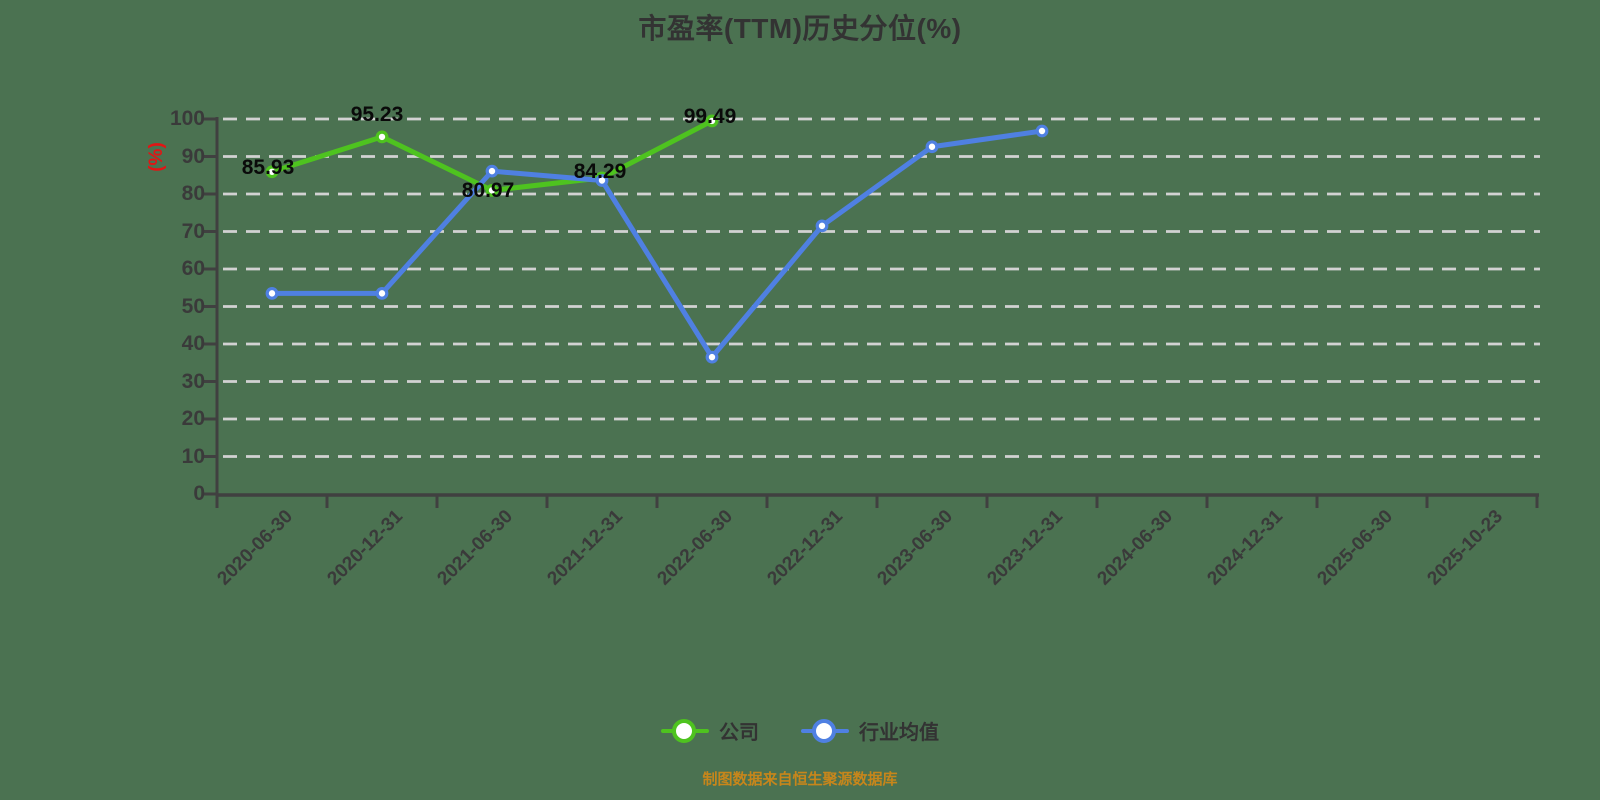  What do you see at coordinates (193, 268) in the screenshot?
I see `y-tick-label: 60` at bounding box center [193, 268].